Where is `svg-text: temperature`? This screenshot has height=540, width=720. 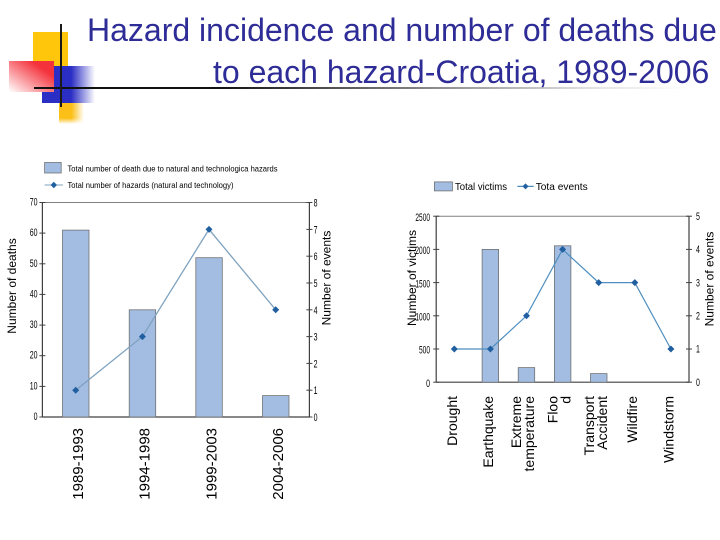
svg-text: temperature is located at coordinates (529, 434).